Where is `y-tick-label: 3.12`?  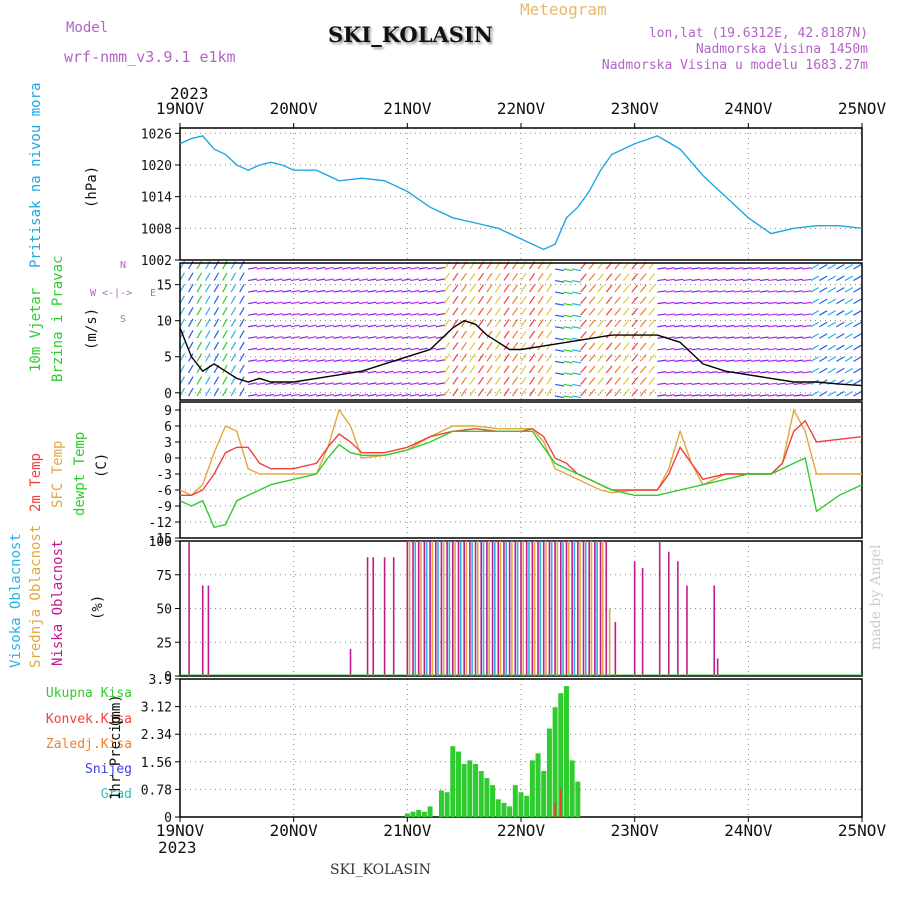
y-tick-label: 3.12 is located at coordinates (156, 708).